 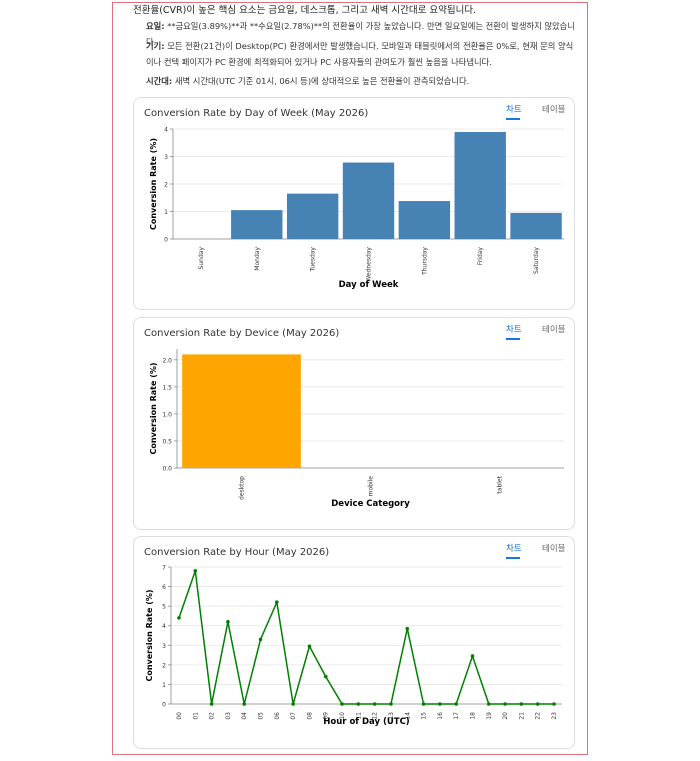 What do you see at coordinates (155, 46) in the screenshot?
I see `bullet-label: 기기:` at bounding box center [155, 46].